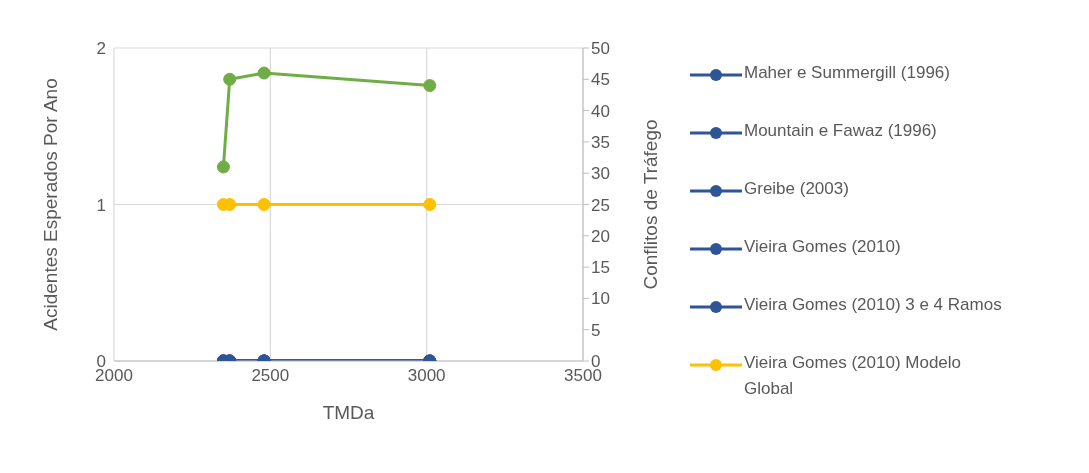 Image resolution: width=1089 pixels, height=473 pixels. What do you see at coordinates (600, 111) in the screenshot?
I see `y2-tick-label: 40` at bounding box center [600, 111].